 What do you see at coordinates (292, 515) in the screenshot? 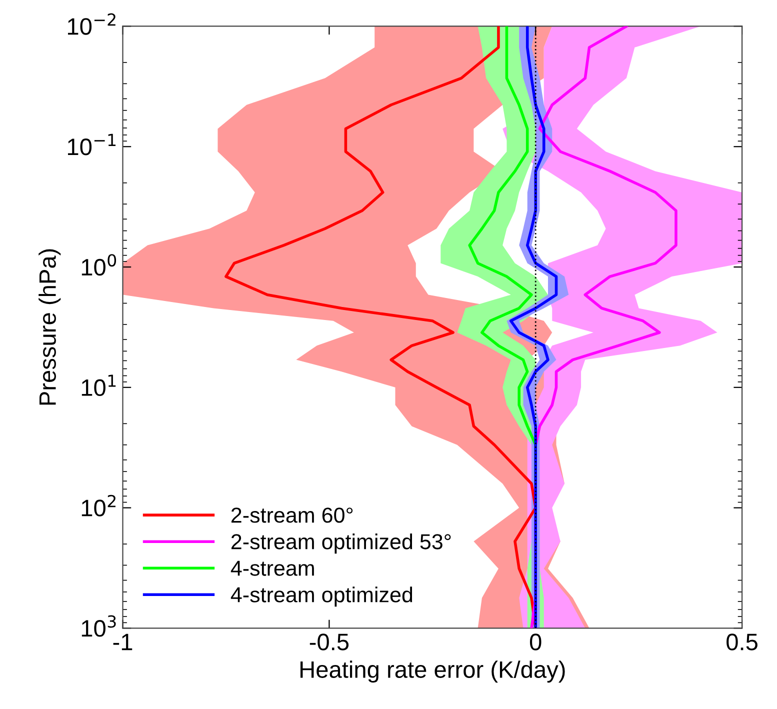
I see `legend-label: 2-stream 60°` at bounding box center [292, 515].